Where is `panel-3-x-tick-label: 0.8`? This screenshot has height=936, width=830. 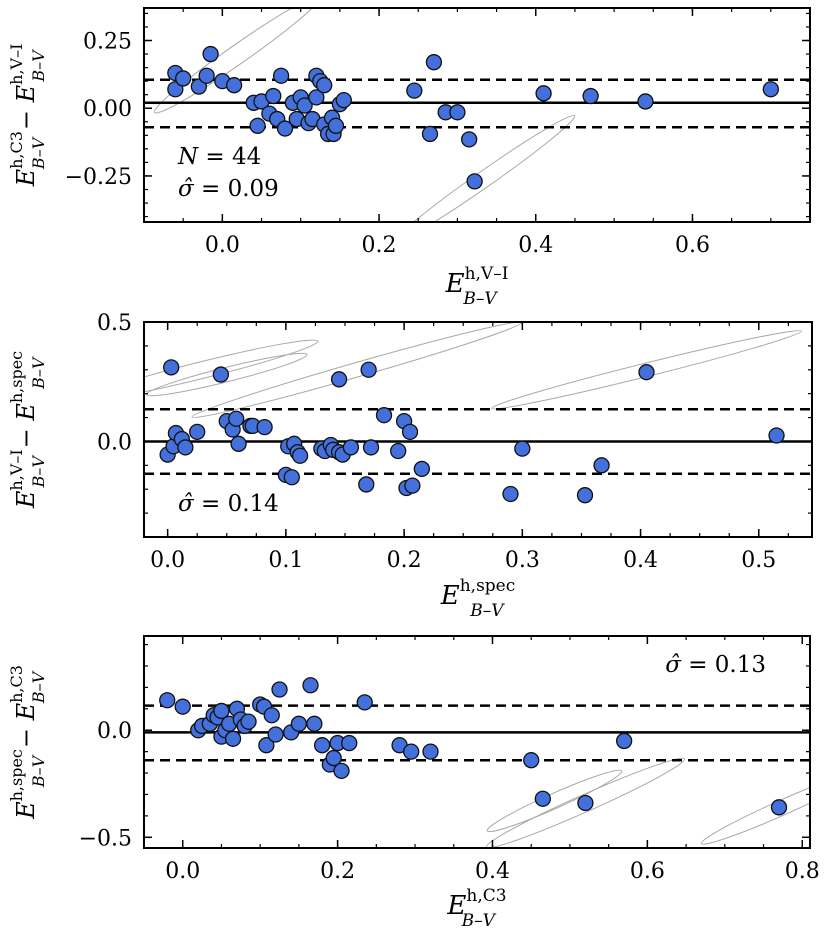 panel-3-x-tick-label: 0.8 is located at coordinates (802, 871).